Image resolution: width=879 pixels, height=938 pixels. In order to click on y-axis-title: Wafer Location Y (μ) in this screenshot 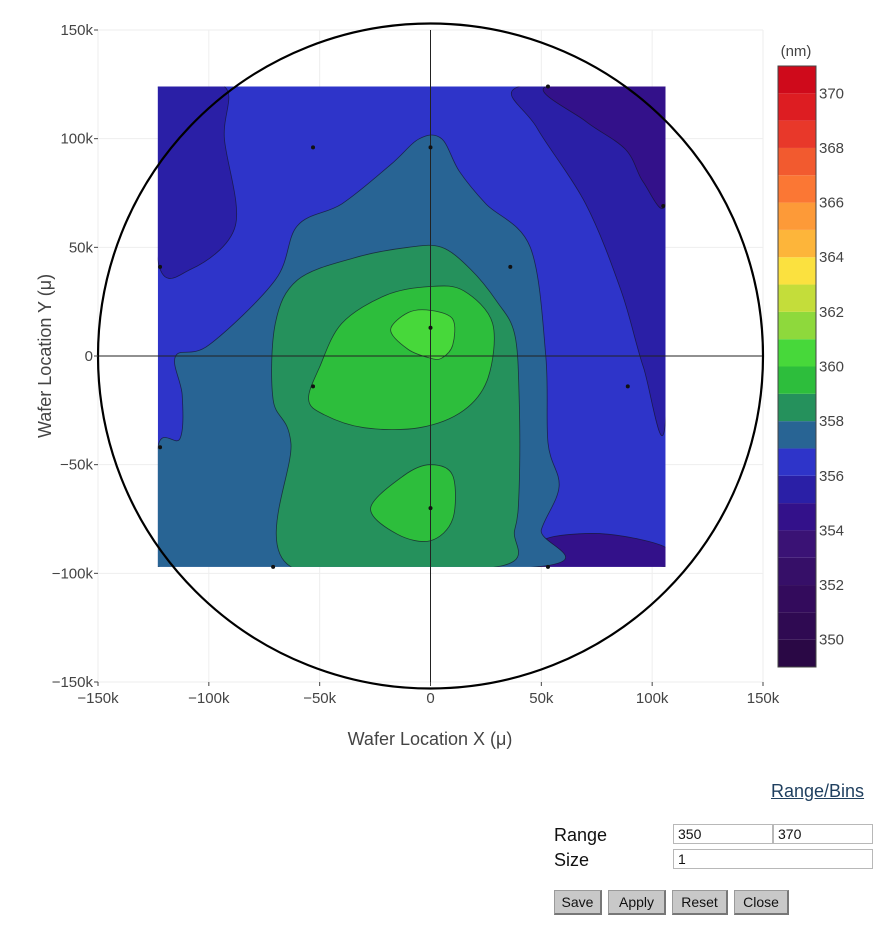, I will do `click(45, 356)`.